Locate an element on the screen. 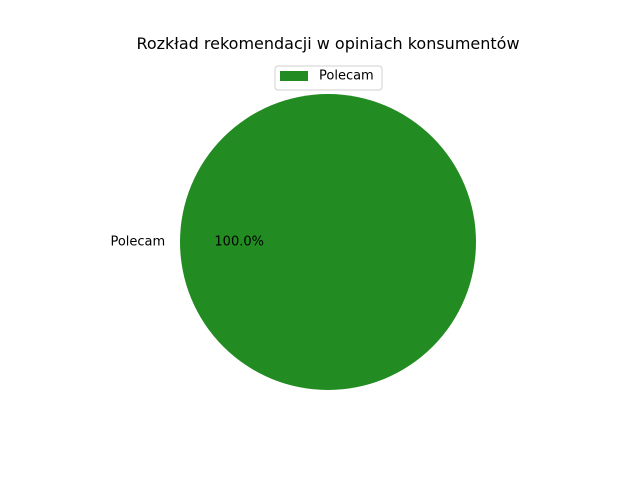 The height and width of the screenshot is (480, 640). slice-percent-label: 100.0% is located at coordinates (239, 242).